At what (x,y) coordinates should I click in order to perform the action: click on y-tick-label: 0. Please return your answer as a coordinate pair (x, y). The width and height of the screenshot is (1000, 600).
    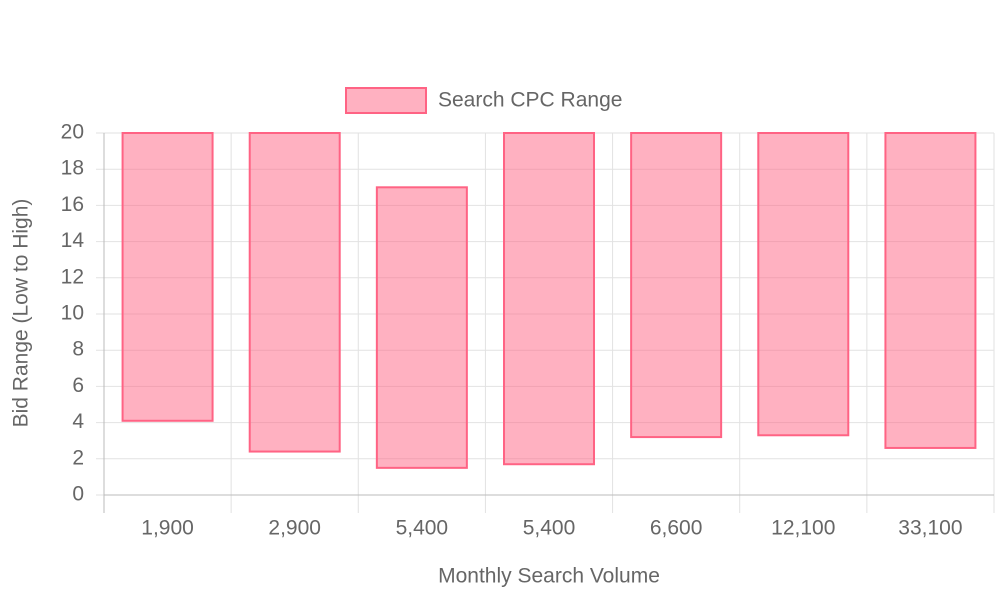
    Looking at the image, I should click on (78, 494).